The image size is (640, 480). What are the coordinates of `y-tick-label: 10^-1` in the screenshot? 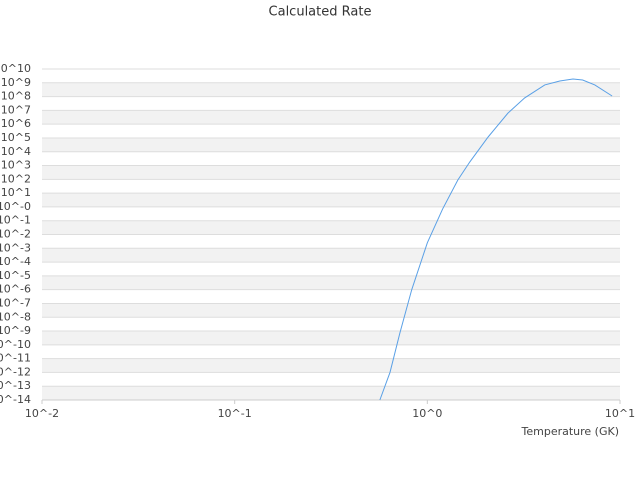 It's located at (15, 220).